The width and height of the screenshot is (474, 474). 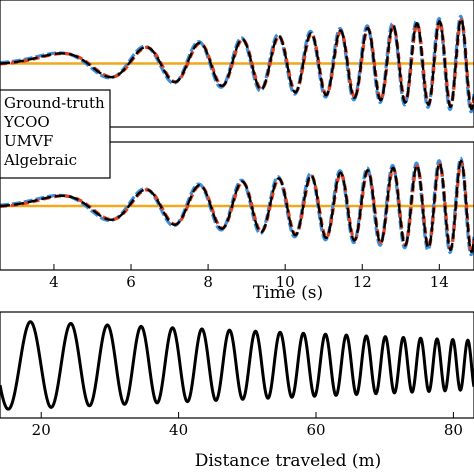 What do you see at coordinates (54, 282) in the screenshot?
I see `time-tick-label: 4` at bounding box center [54, 282].